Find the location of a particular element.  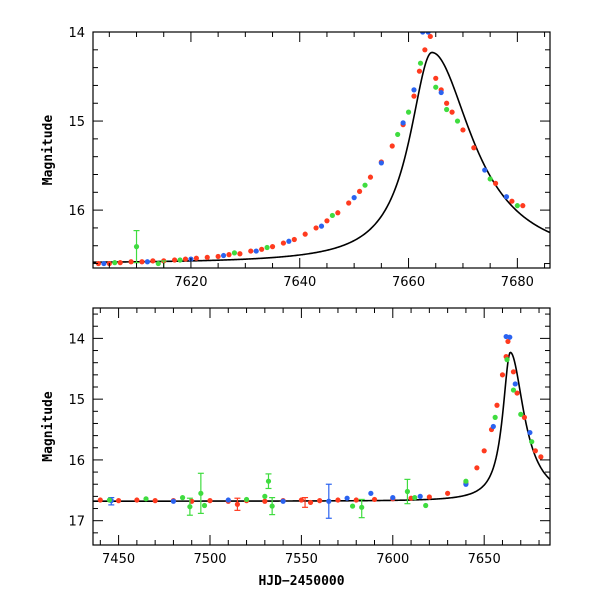

y-axis-label: Magnitude is located at coordinates (48, 426).